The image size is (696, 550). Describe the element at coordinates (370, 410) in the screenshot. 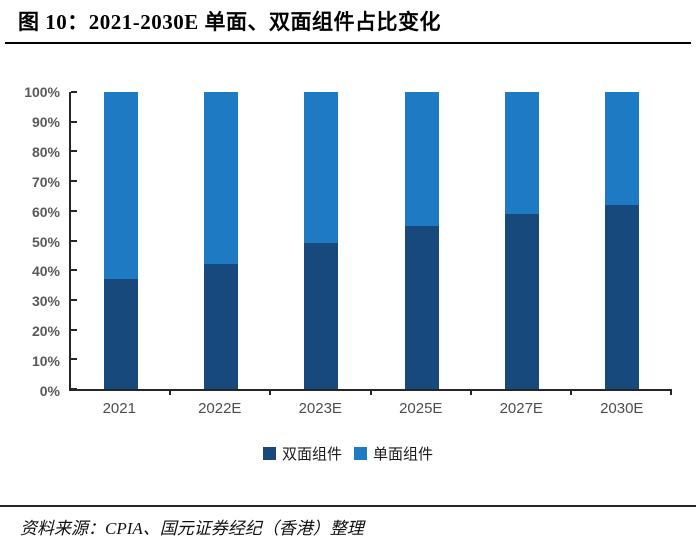

I see `x-axis-labels: 2021 2022E 2023E 2025E 2027E 2030E` at that location.